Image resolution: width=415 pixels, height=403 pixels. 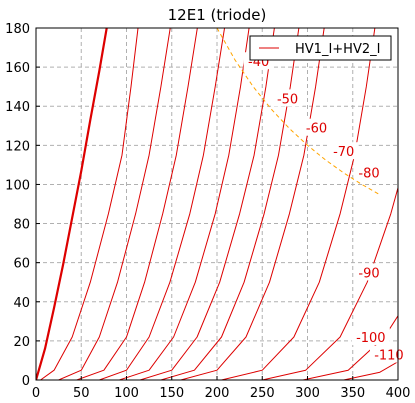 What do you see at coordinates (81, 393) in the screenshot?
I see `x-tick-label: 50` at bounding box center [81, 393].